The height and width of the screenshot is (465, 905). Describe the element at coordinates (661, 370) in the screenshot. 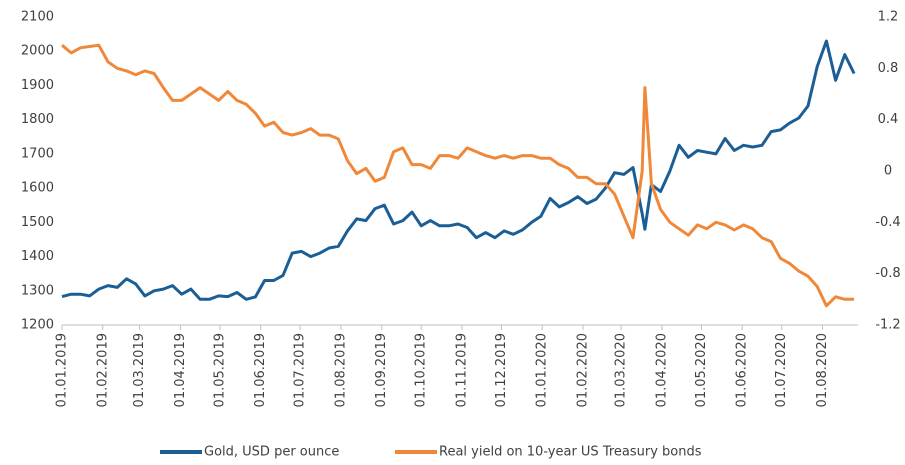

I see `x-tick-label: 01.04.2020` at that location.